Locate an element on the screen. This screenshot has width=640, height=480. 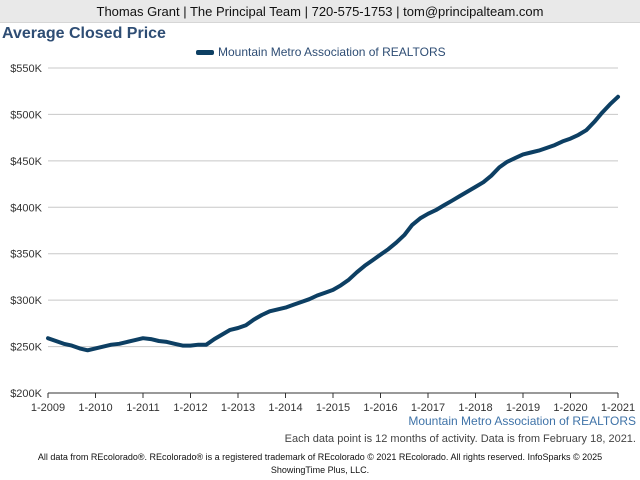
footer-company: ShowingTime Plus, LLC. is located at coordinates (320, 470).